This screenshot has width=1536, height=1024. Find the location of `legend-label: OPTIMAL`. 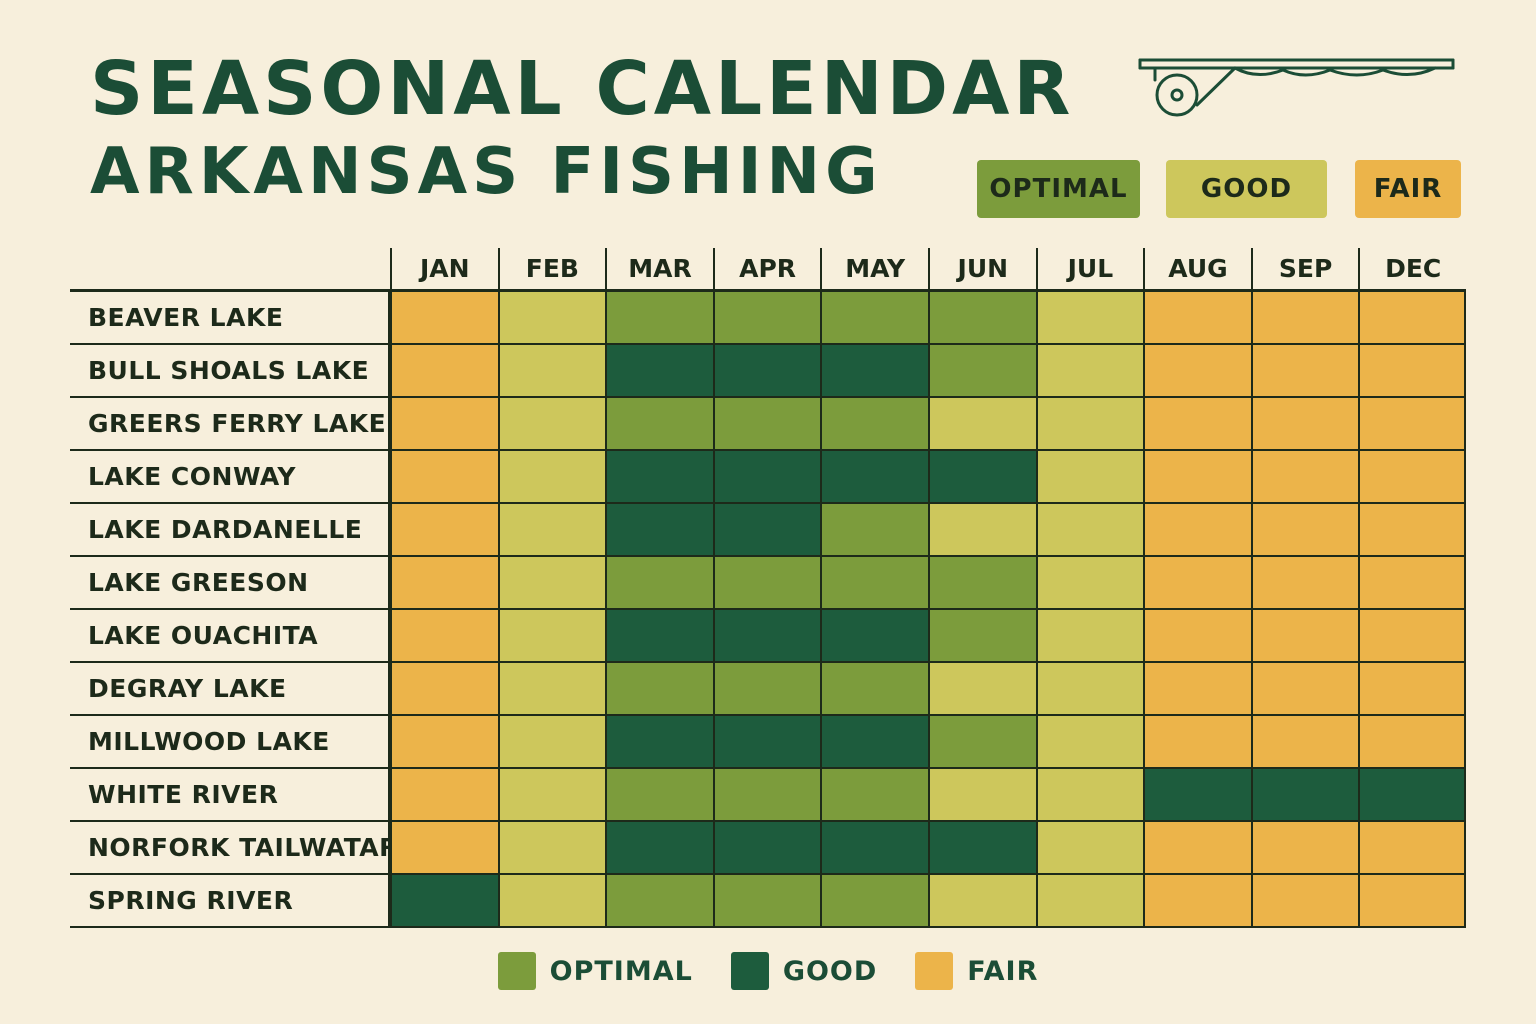

legend-label: OPTIMAL is located at coordinates (621, 971).